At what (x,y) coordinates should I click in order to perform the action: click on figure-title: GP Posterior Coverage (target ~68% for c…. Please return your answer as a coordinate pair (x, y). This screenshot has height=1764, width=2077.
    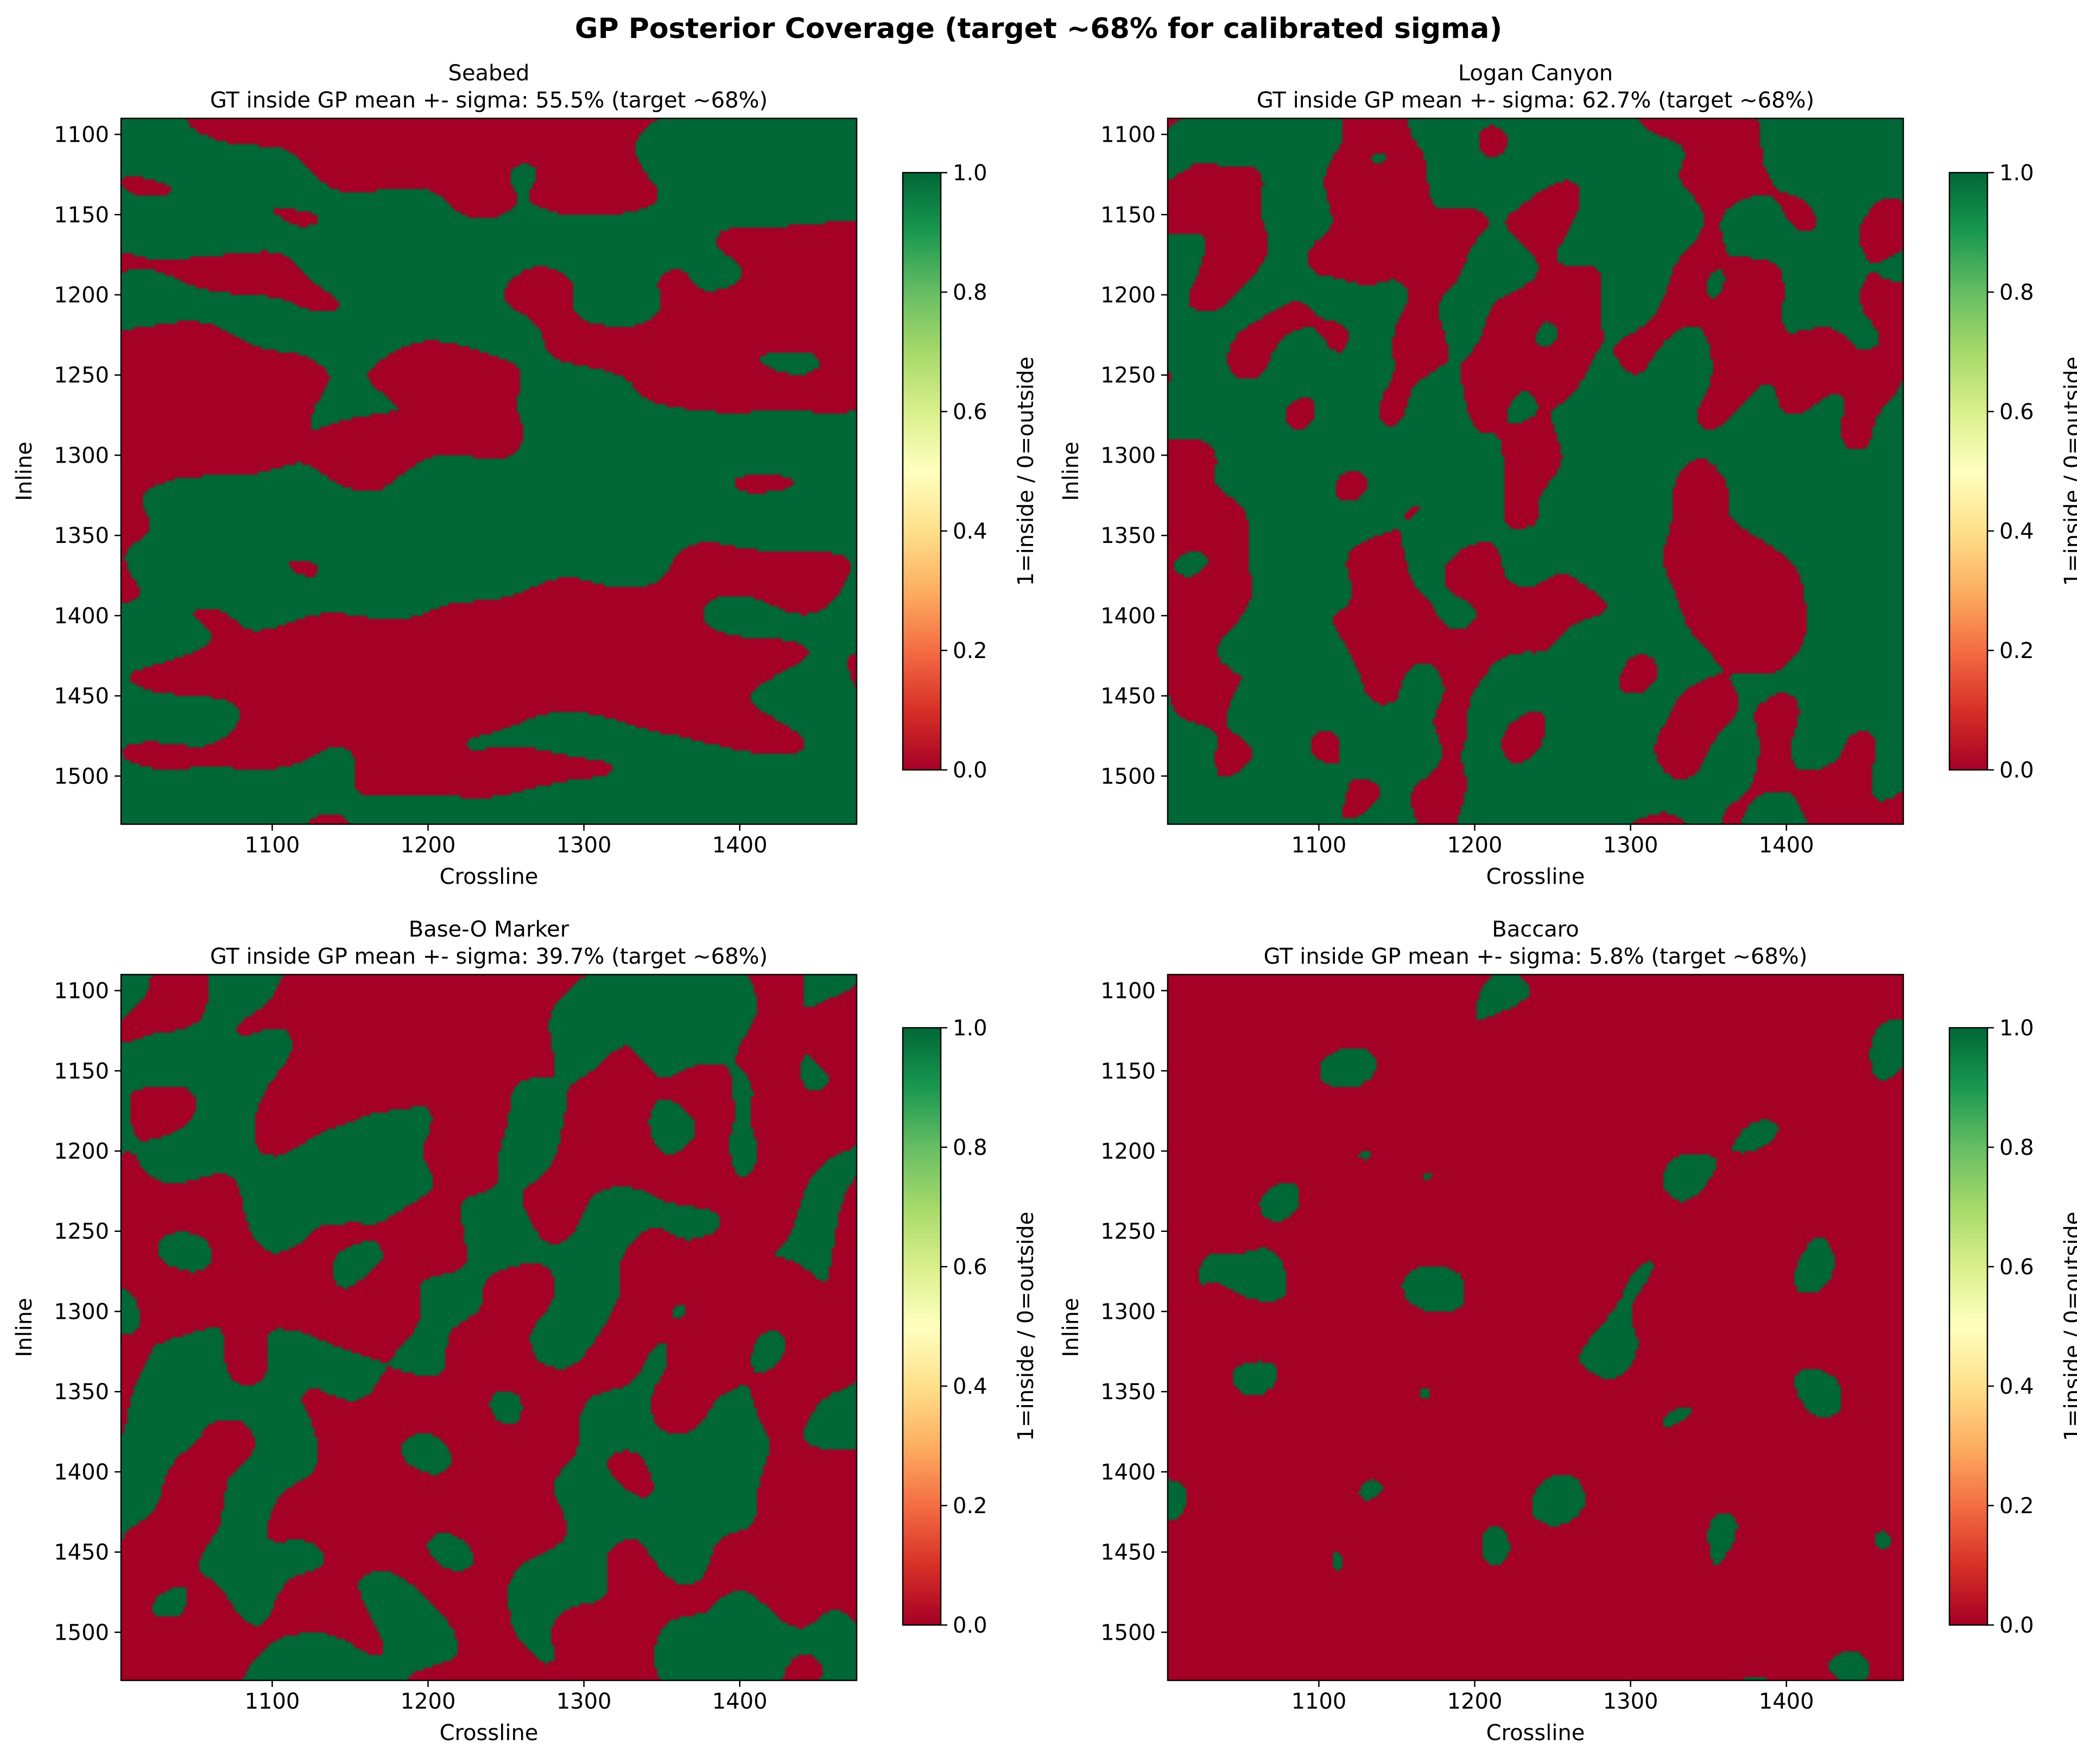
    Looking at the image, I should click on (1038, 29).